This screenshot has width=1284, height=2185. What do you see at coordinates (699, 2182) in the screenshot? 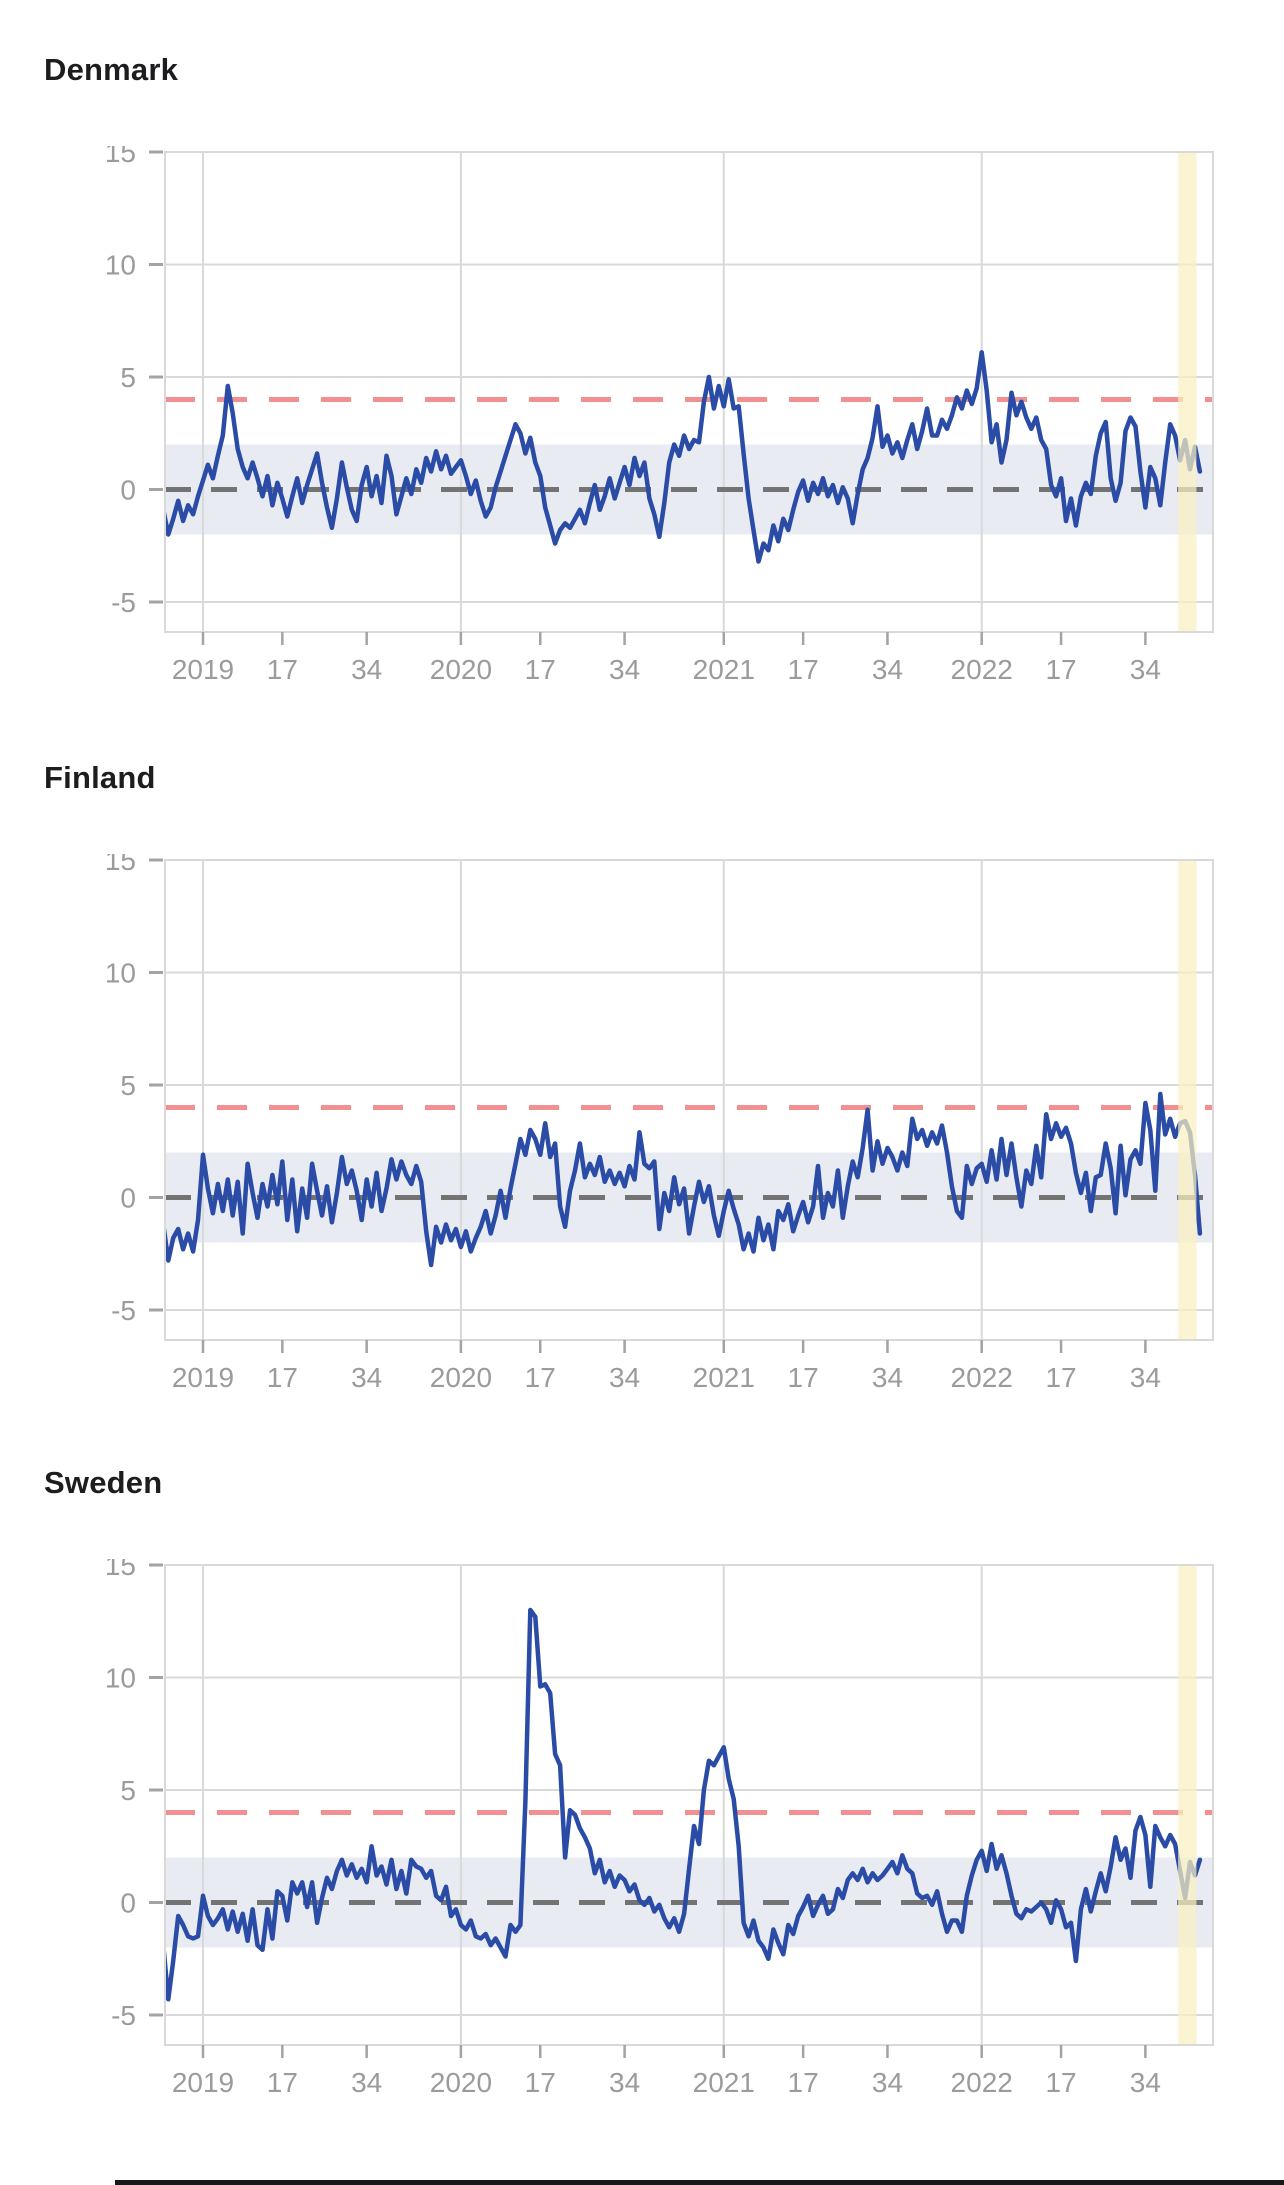
I see `bottom-edge-bar` at bounding box center [699, 2182].